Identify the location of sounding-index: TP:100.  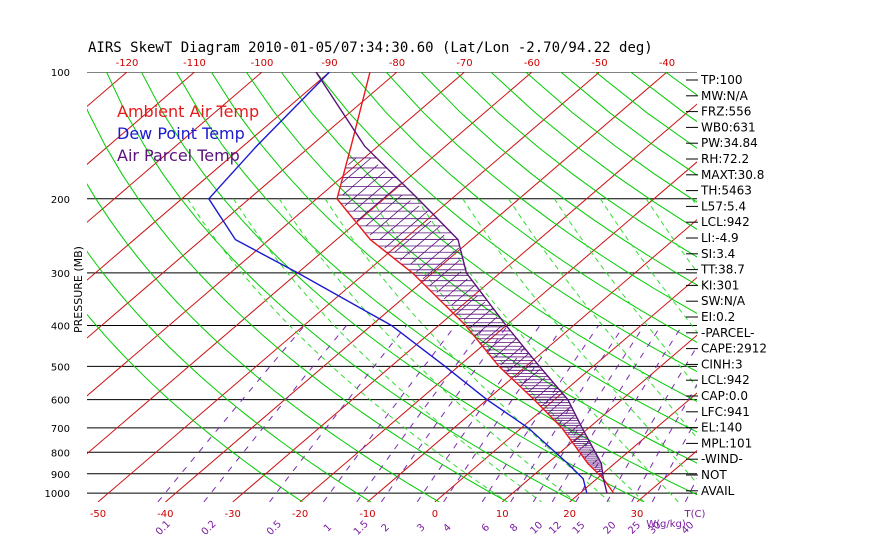
(721, 80).